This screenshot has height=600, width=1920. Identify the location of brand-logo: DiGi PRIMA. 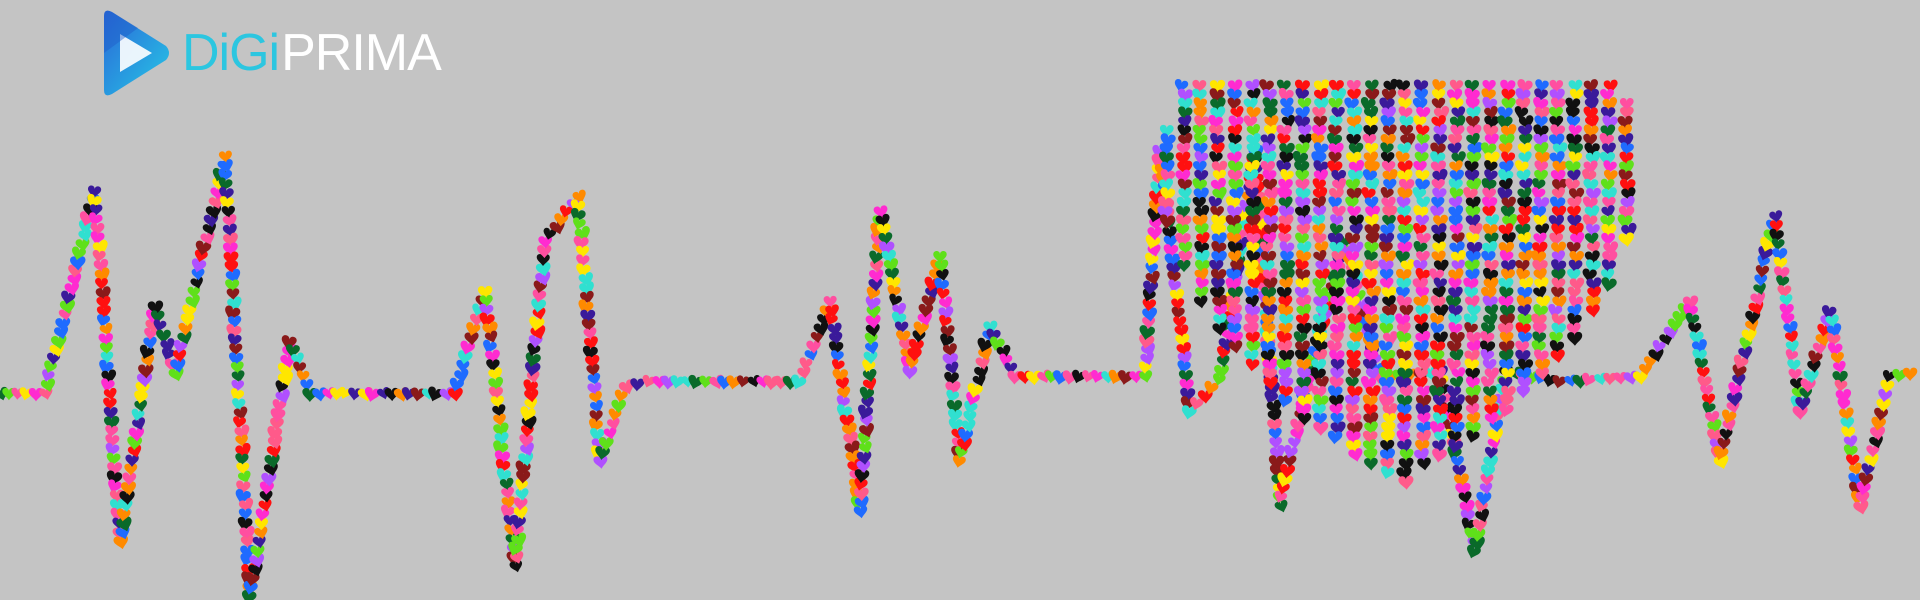
(270, 53).